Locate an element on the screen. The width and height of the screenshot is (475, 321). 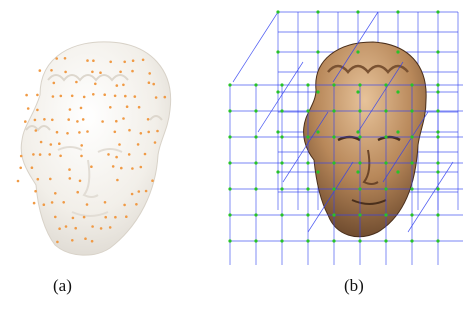
caption-a: (a) is located at coordinates (62, 285).